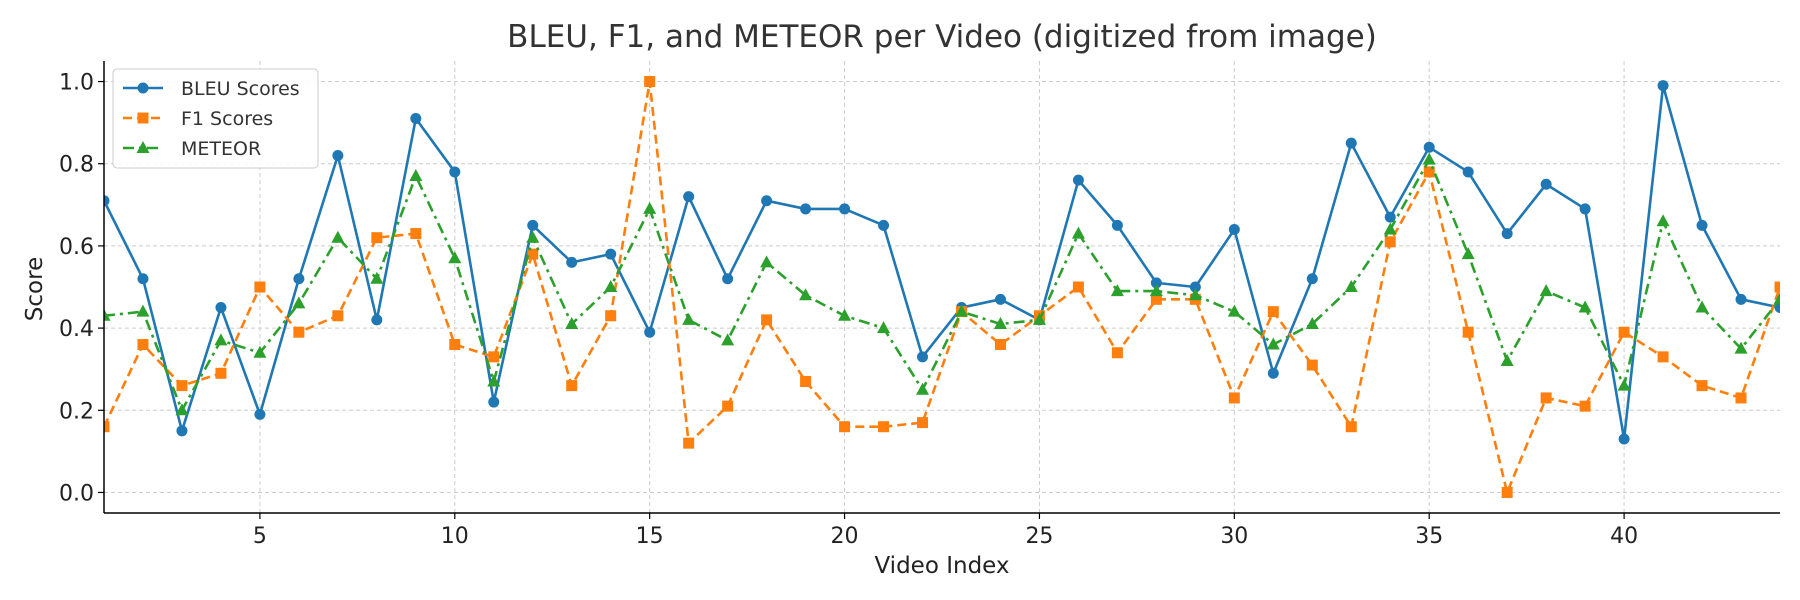 This screenshot has height=600, width=1800. Describe the element at coordinates (76, 329) in the screenshot. I see `y-tick-label: 0.4` at that location.